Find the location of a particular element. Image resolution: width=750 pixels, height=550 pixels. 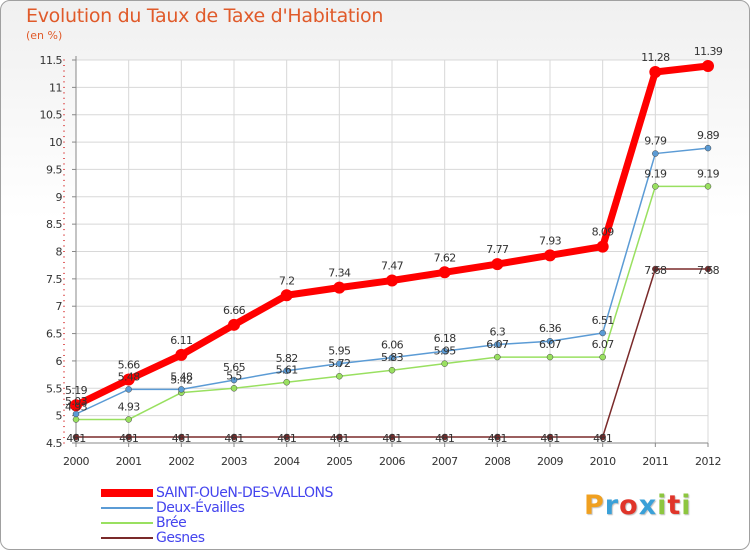

data-label: 5.61 is located at coordinates (287, 369).